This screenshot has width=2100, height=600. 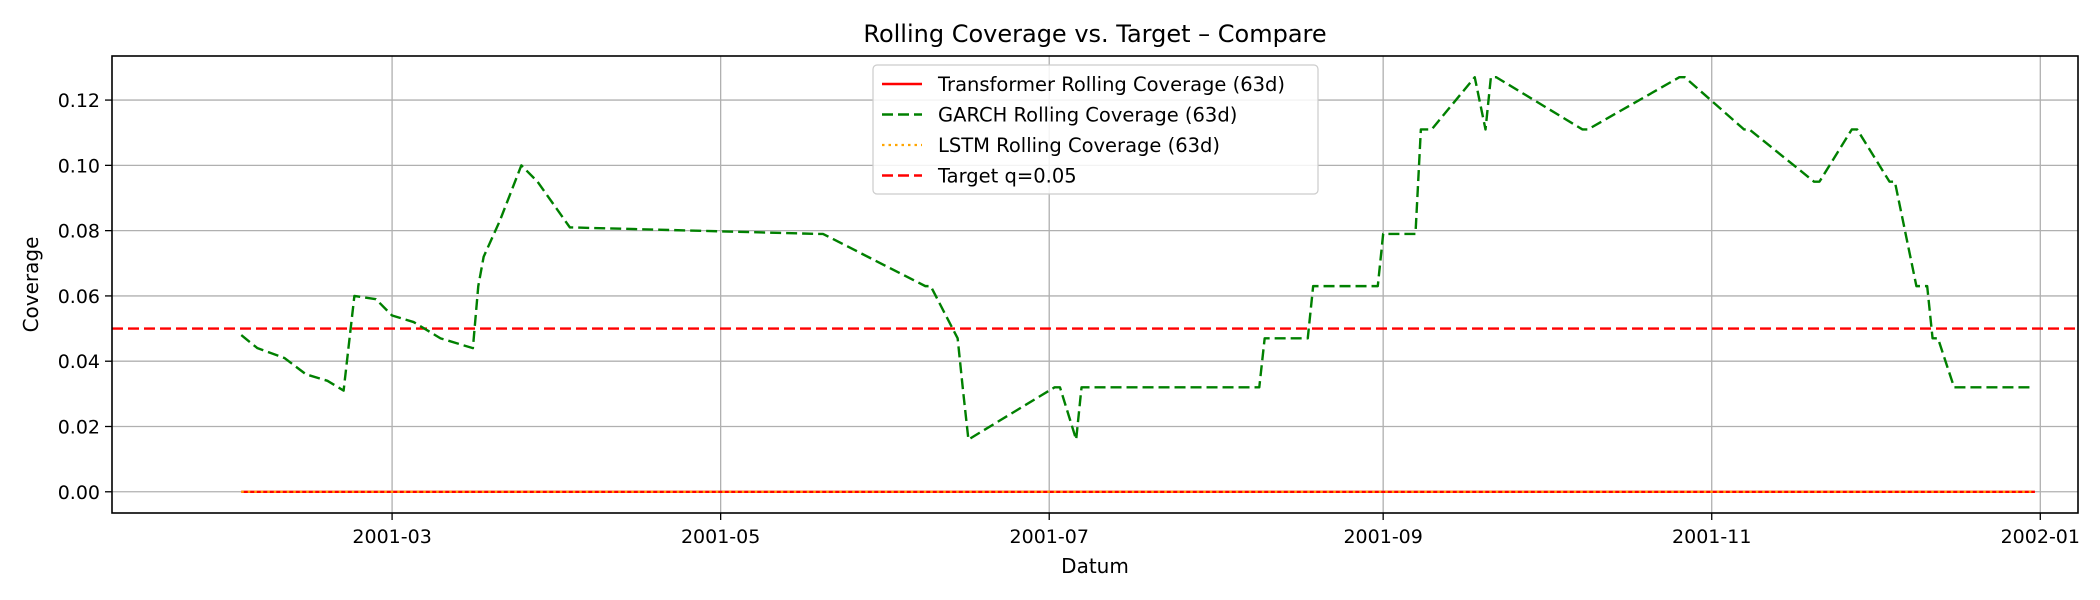 I want to click on y-tick-label: 0.06, so click(x=79, y=297).